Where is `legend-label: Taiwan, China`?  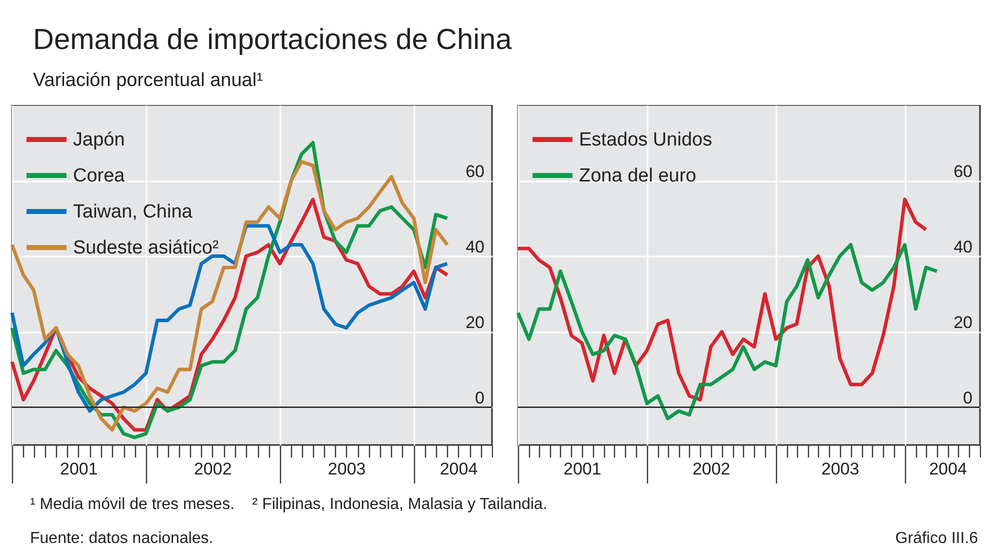
legend-label: Taiwan, China is located at coordinates (133, 212).